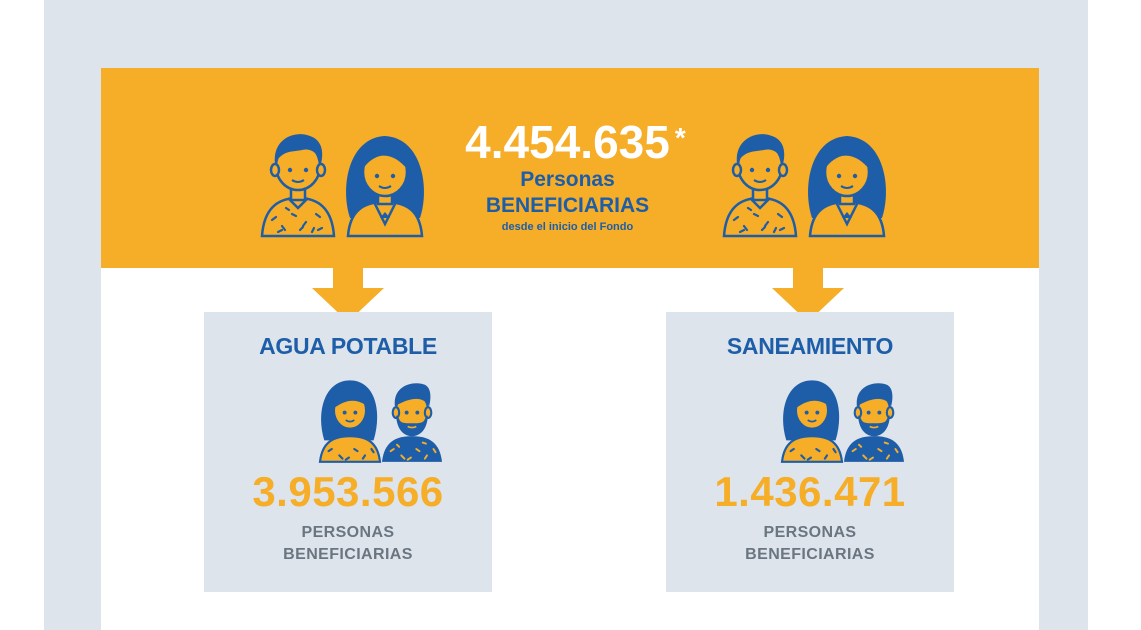 The width and height of the screenshot is (1141, 630). I want to click on asterisk: *, so click(680, 137).